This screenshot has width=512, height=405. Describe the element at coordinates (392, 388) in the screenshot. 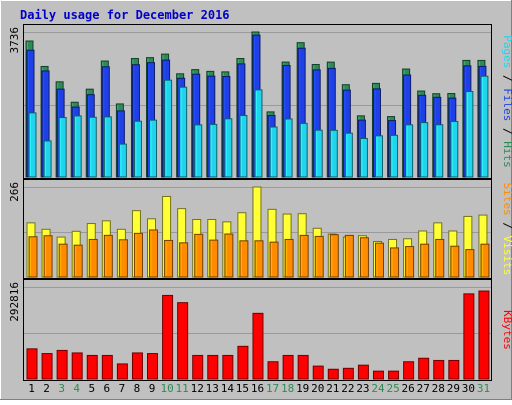

I see `x-tick-label-25: 25` at that location.